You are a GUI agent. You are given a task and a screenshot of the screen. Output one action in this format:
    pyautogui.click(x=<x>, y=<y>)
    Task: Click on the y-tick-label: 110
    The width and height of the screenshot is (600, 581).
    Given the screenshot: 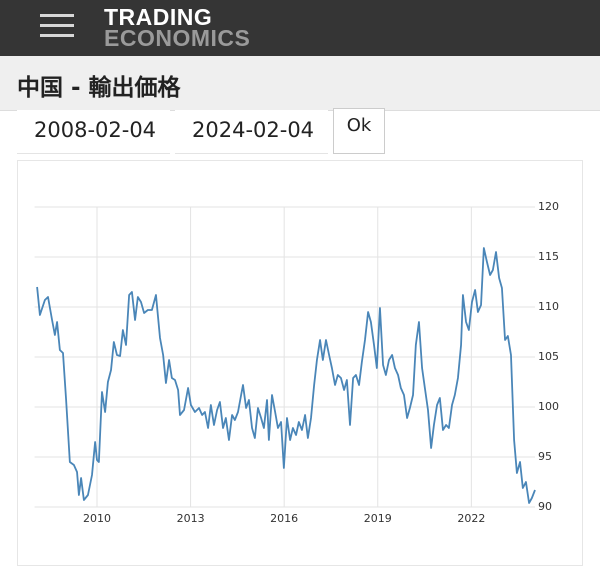 What is the action you would take?
    pyautogui.click(x=548, y=306)
    